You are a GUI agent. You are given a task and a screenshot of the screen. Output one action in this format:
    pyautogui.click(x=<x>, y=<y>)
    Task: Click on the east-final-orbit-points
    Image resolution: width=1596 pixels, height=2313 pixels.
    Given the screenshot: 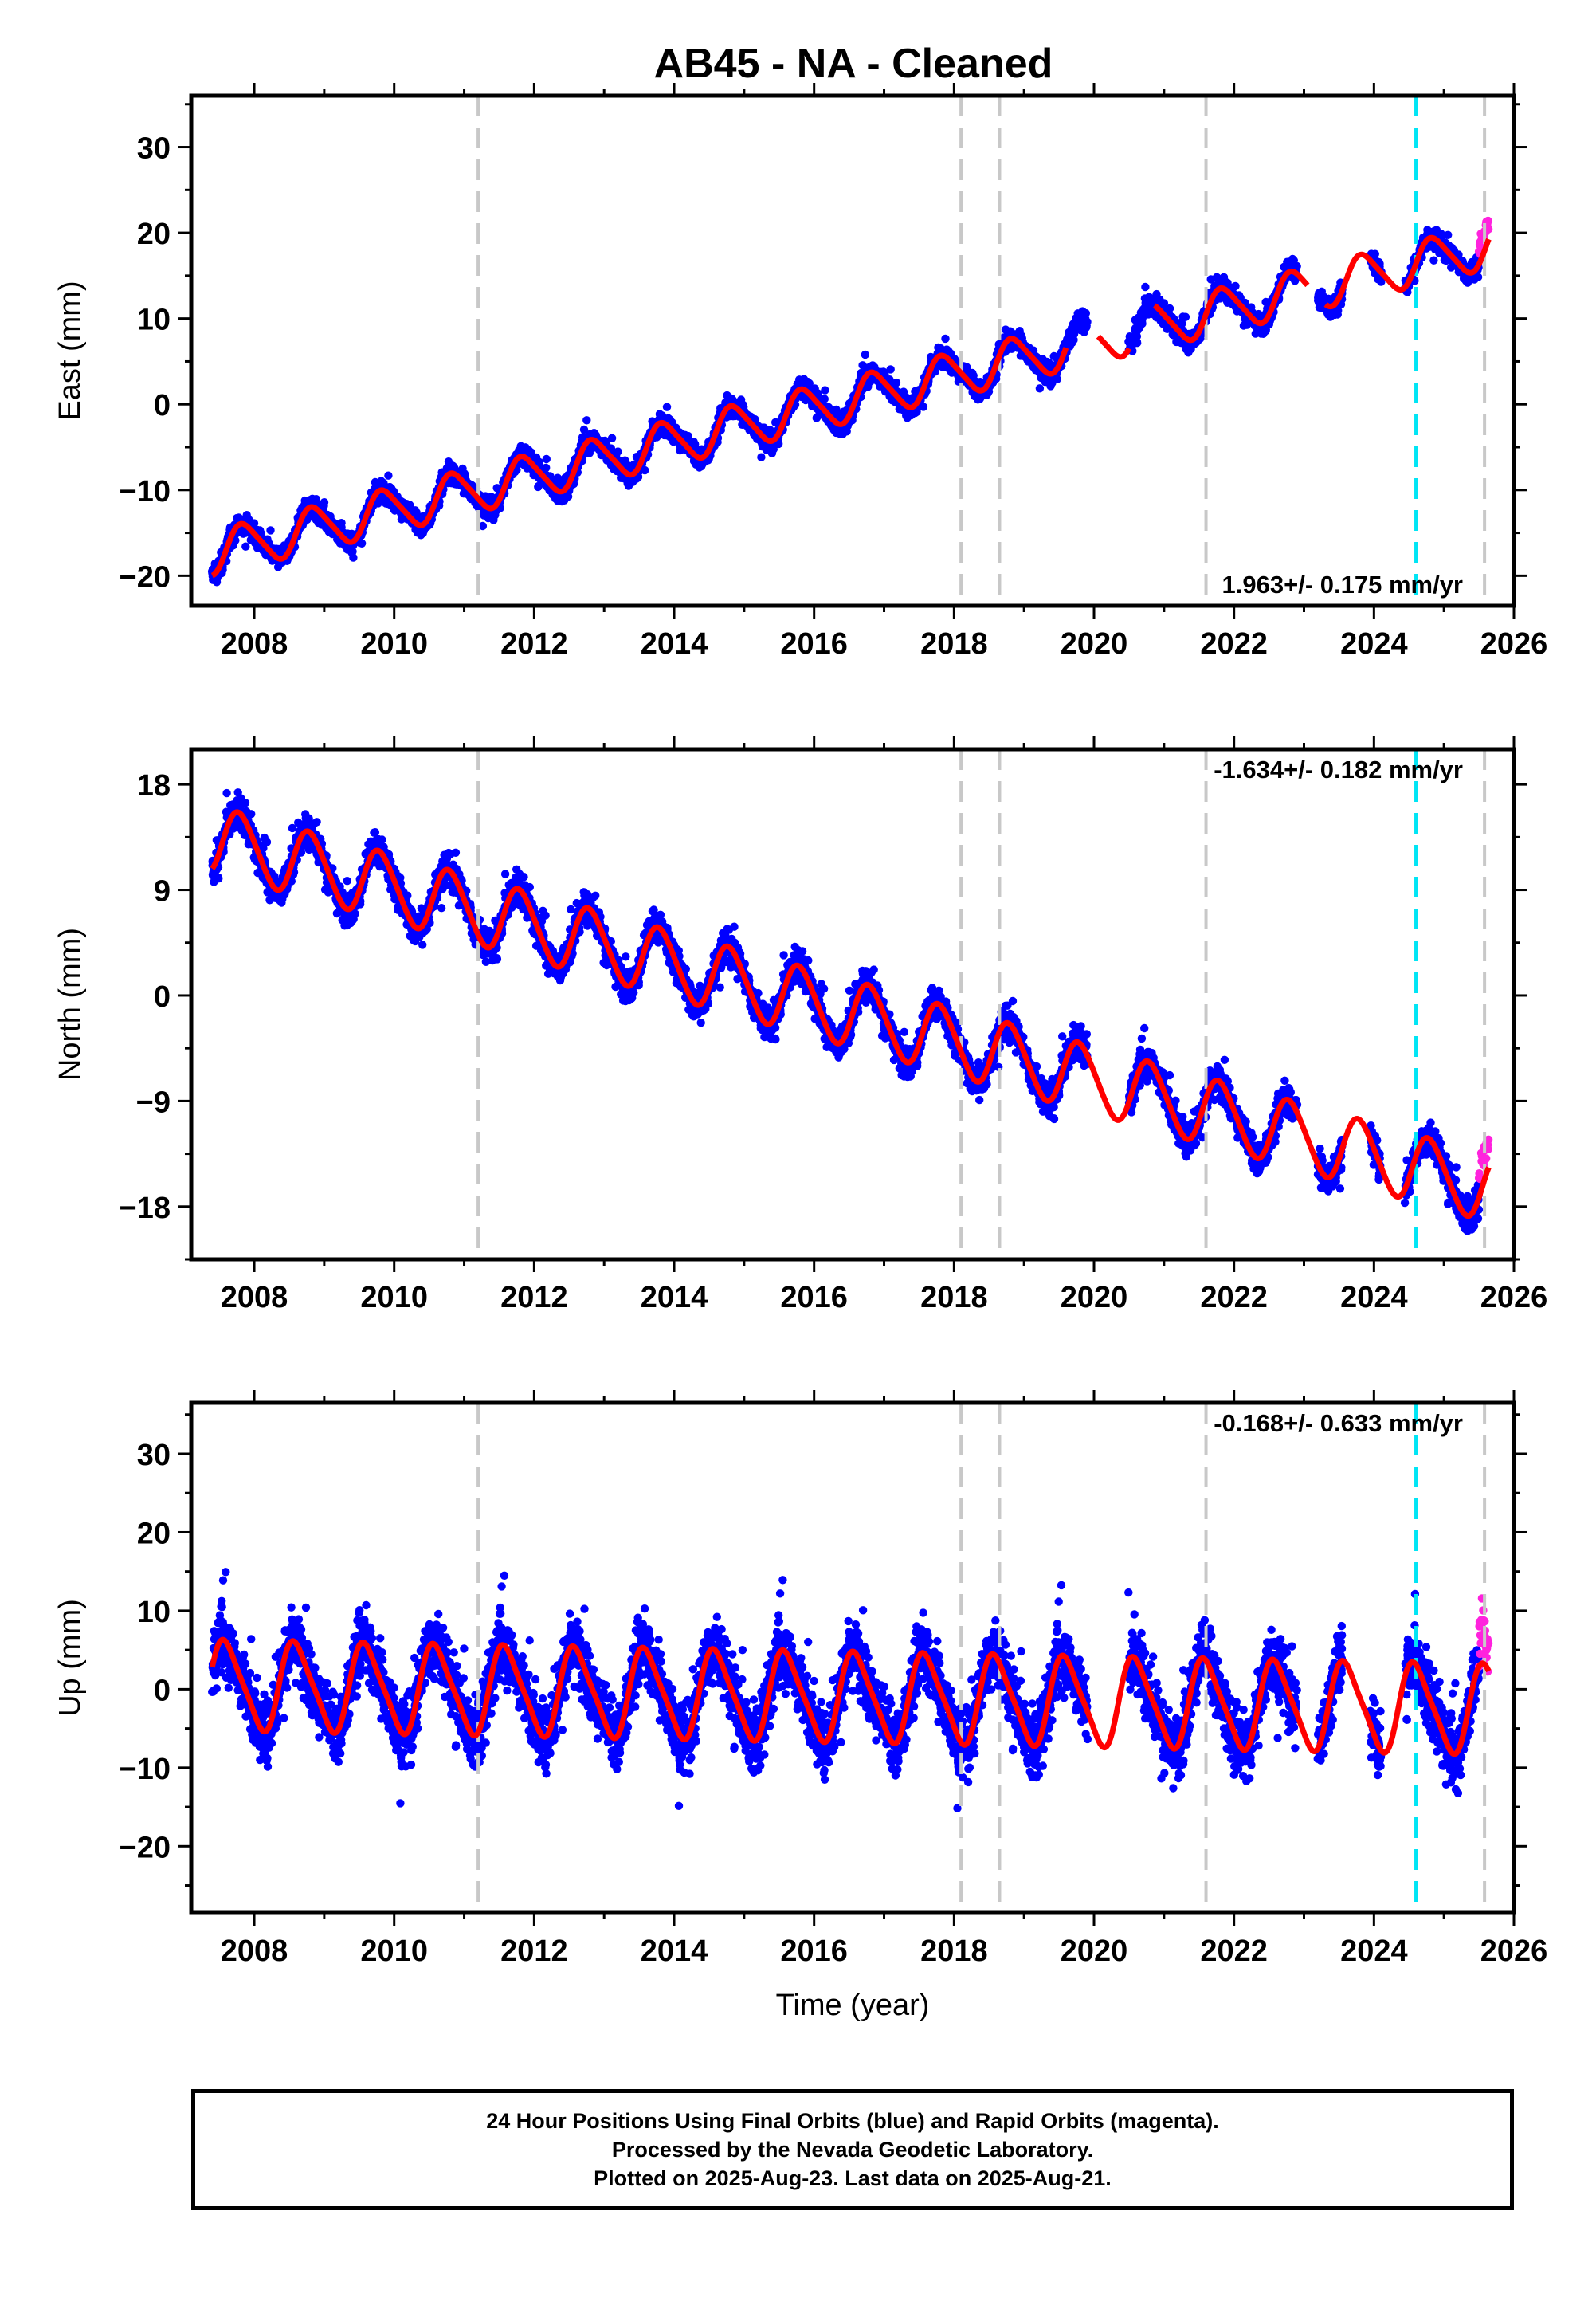 What is the action you would take?
    pyautogui.click(x=845, y=406)
    